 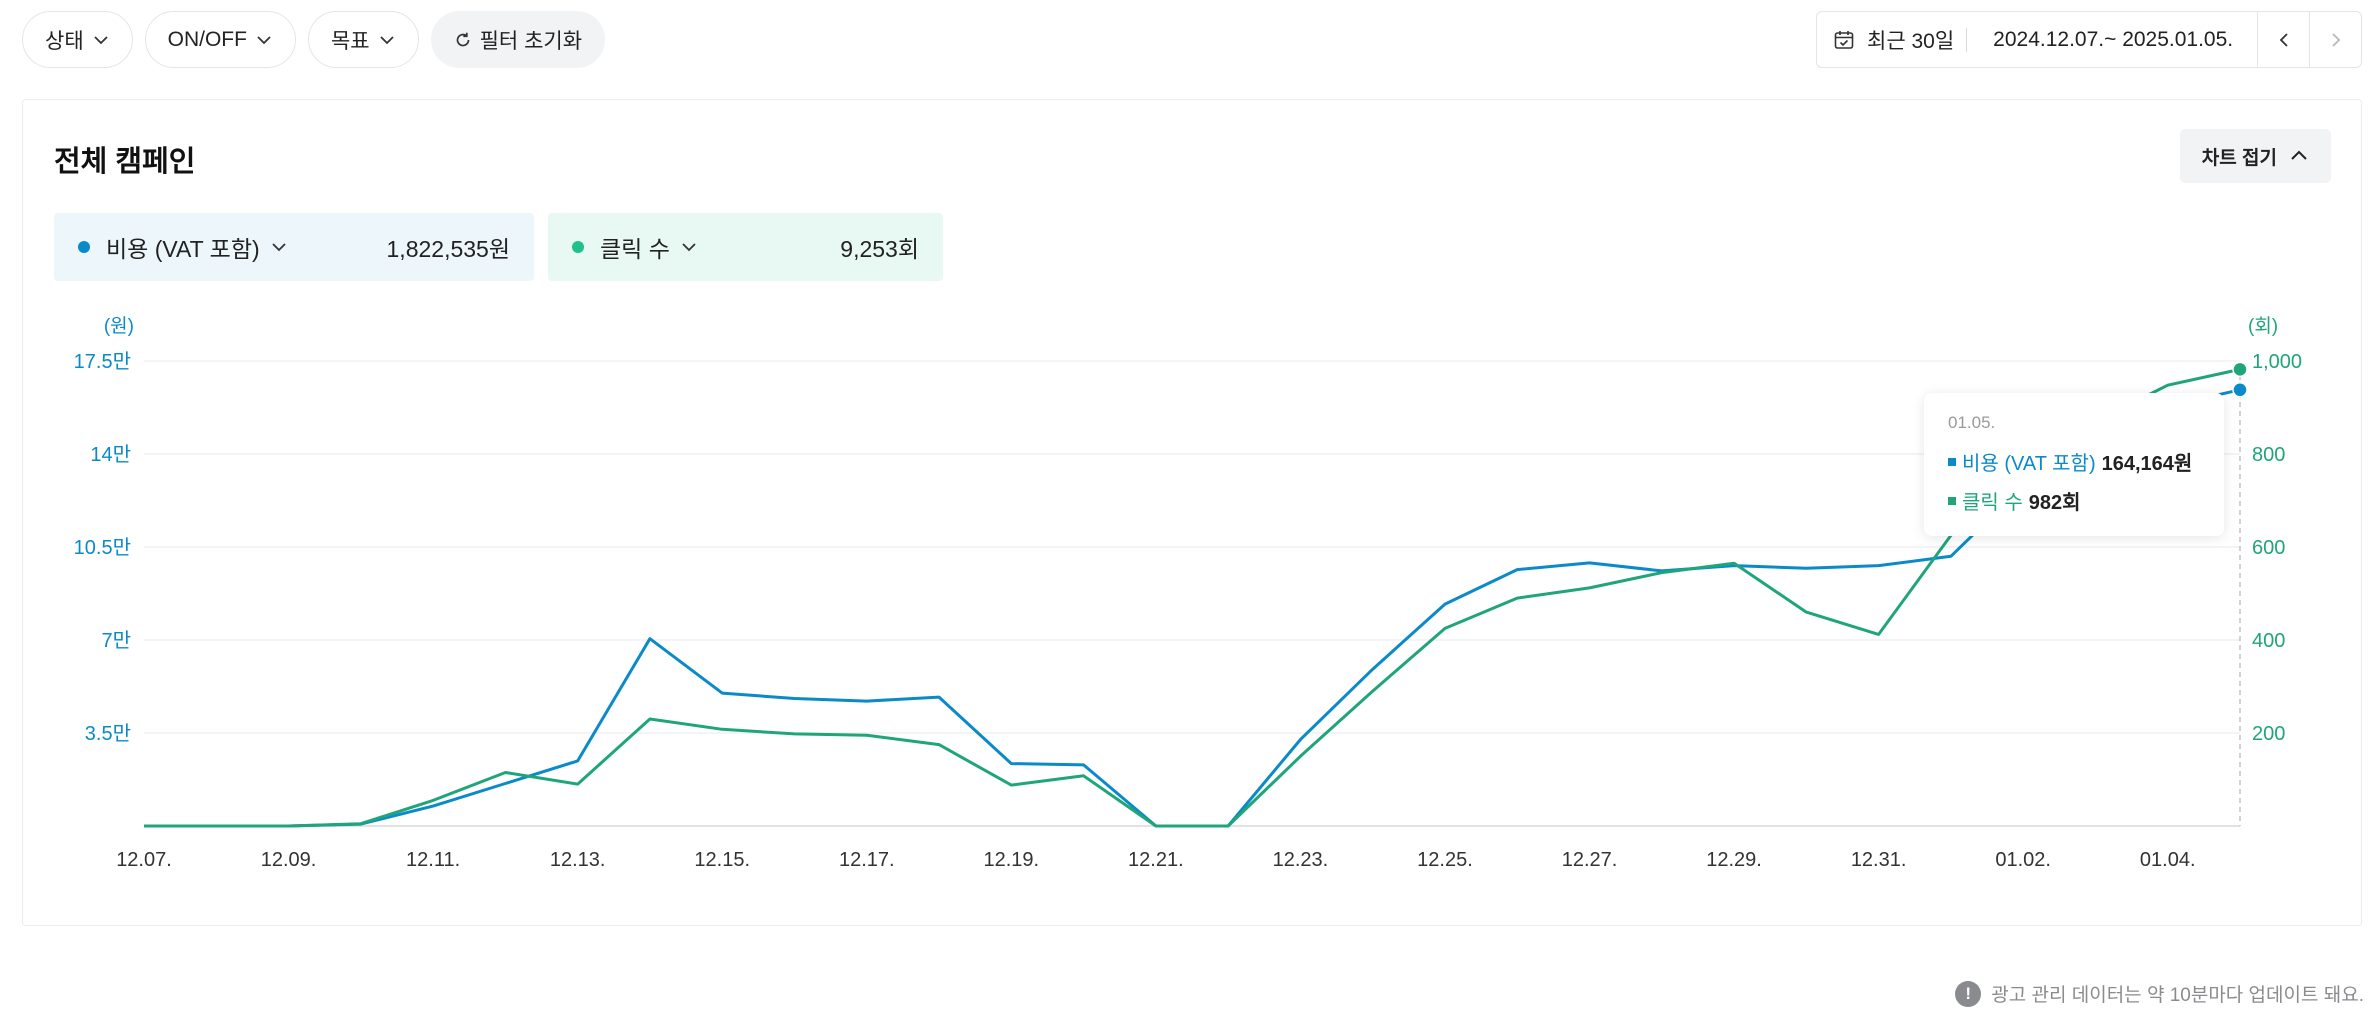 I want to click on y-left-tick-label: 17.5만, so click(x=102, y=361).